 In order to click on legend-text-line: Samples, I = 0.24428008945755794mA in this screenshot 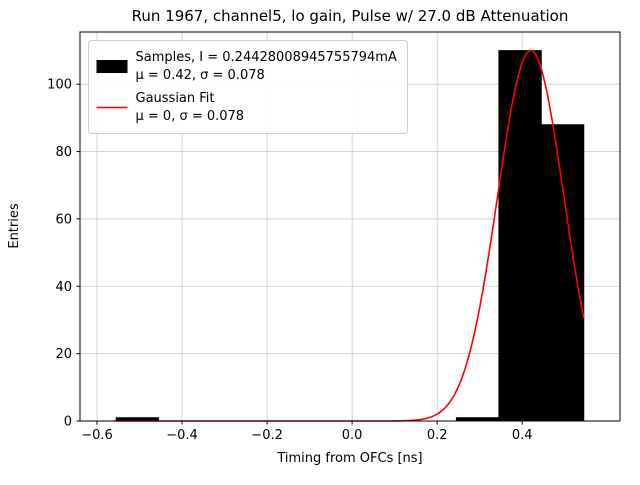, I will do `click(266, 57)`.